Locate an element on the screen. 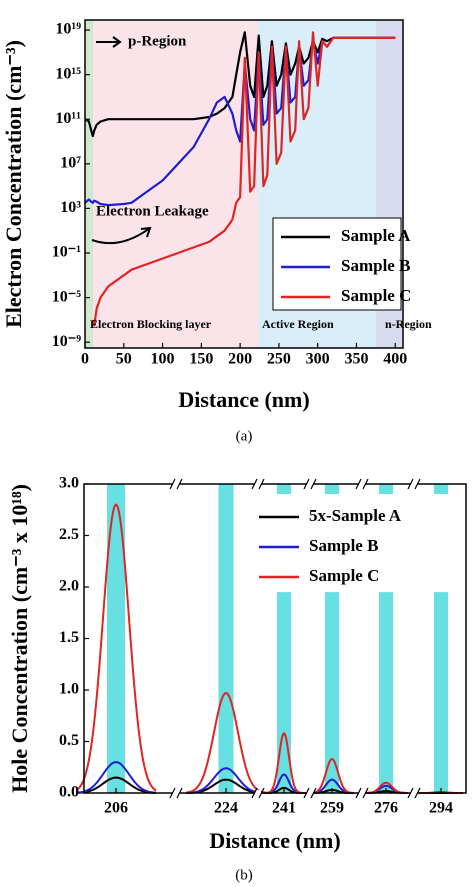 The width and height of the screenshot is (474, 887). caption: (b) is located at coordinates (244, 875).